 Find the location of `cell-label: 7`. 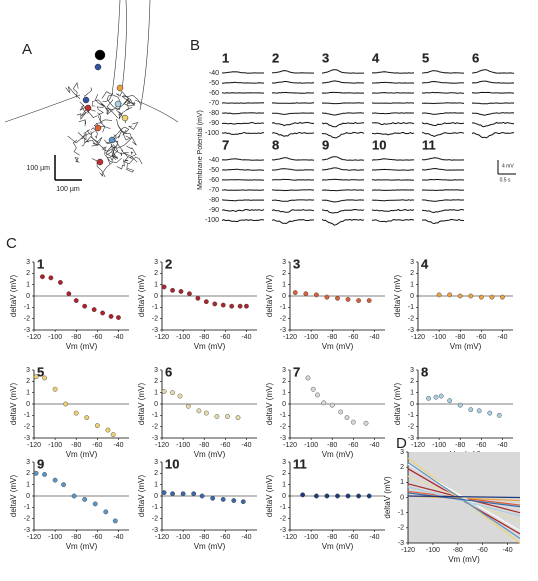

cell-label: 7 is located at coordinates (225, 144).